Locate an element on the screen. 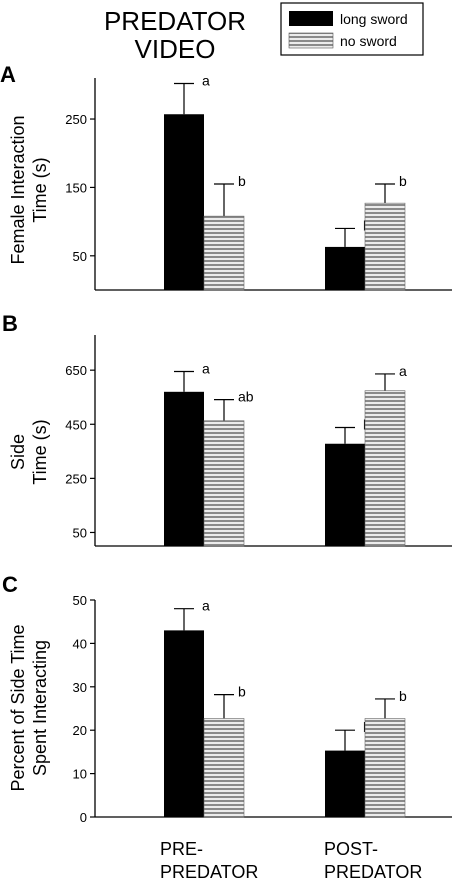 This screenshot has width=474, height=881. bar-panel-a-pre-long-sword is located at coordinates (184, 202).